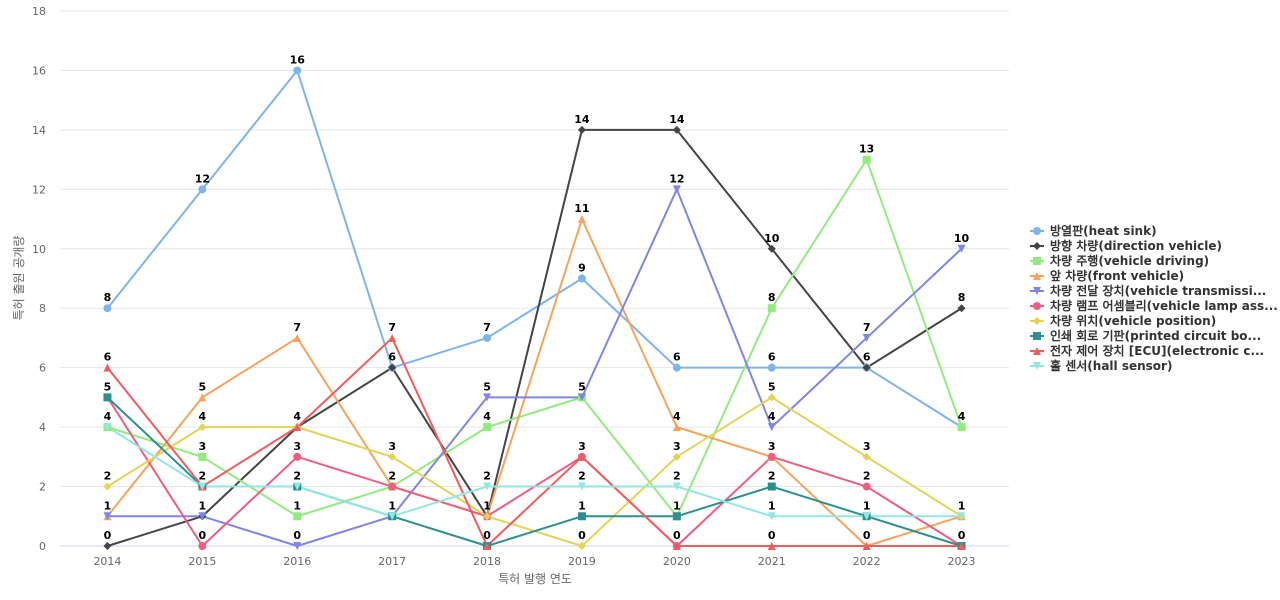 Image resolution: width=1280 pixels, height=600 pixels. Describe the element at coordinates (39, 189) in the screenshot. I see `y-tick-label: 12` at that location.